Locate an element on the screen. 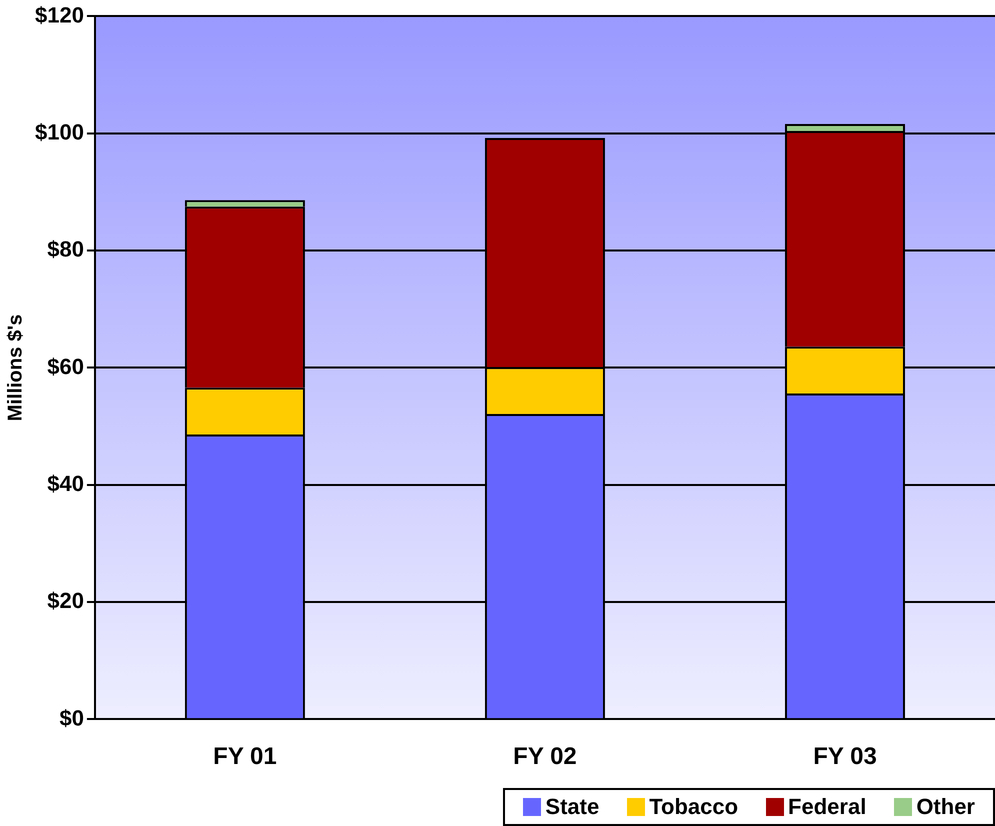  legend-label: Other is located at coordinates (945, 807).